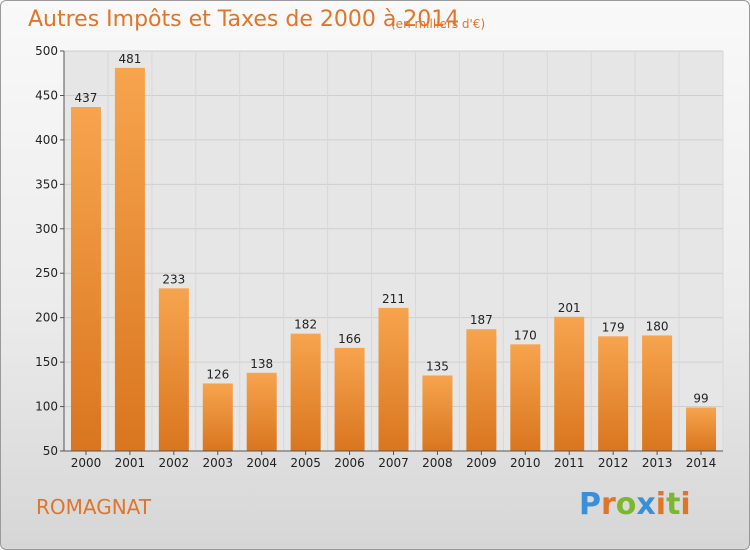 The width and height of the screenshot is (750, 550). I want to click on value-label: 180, so click(657, 326).